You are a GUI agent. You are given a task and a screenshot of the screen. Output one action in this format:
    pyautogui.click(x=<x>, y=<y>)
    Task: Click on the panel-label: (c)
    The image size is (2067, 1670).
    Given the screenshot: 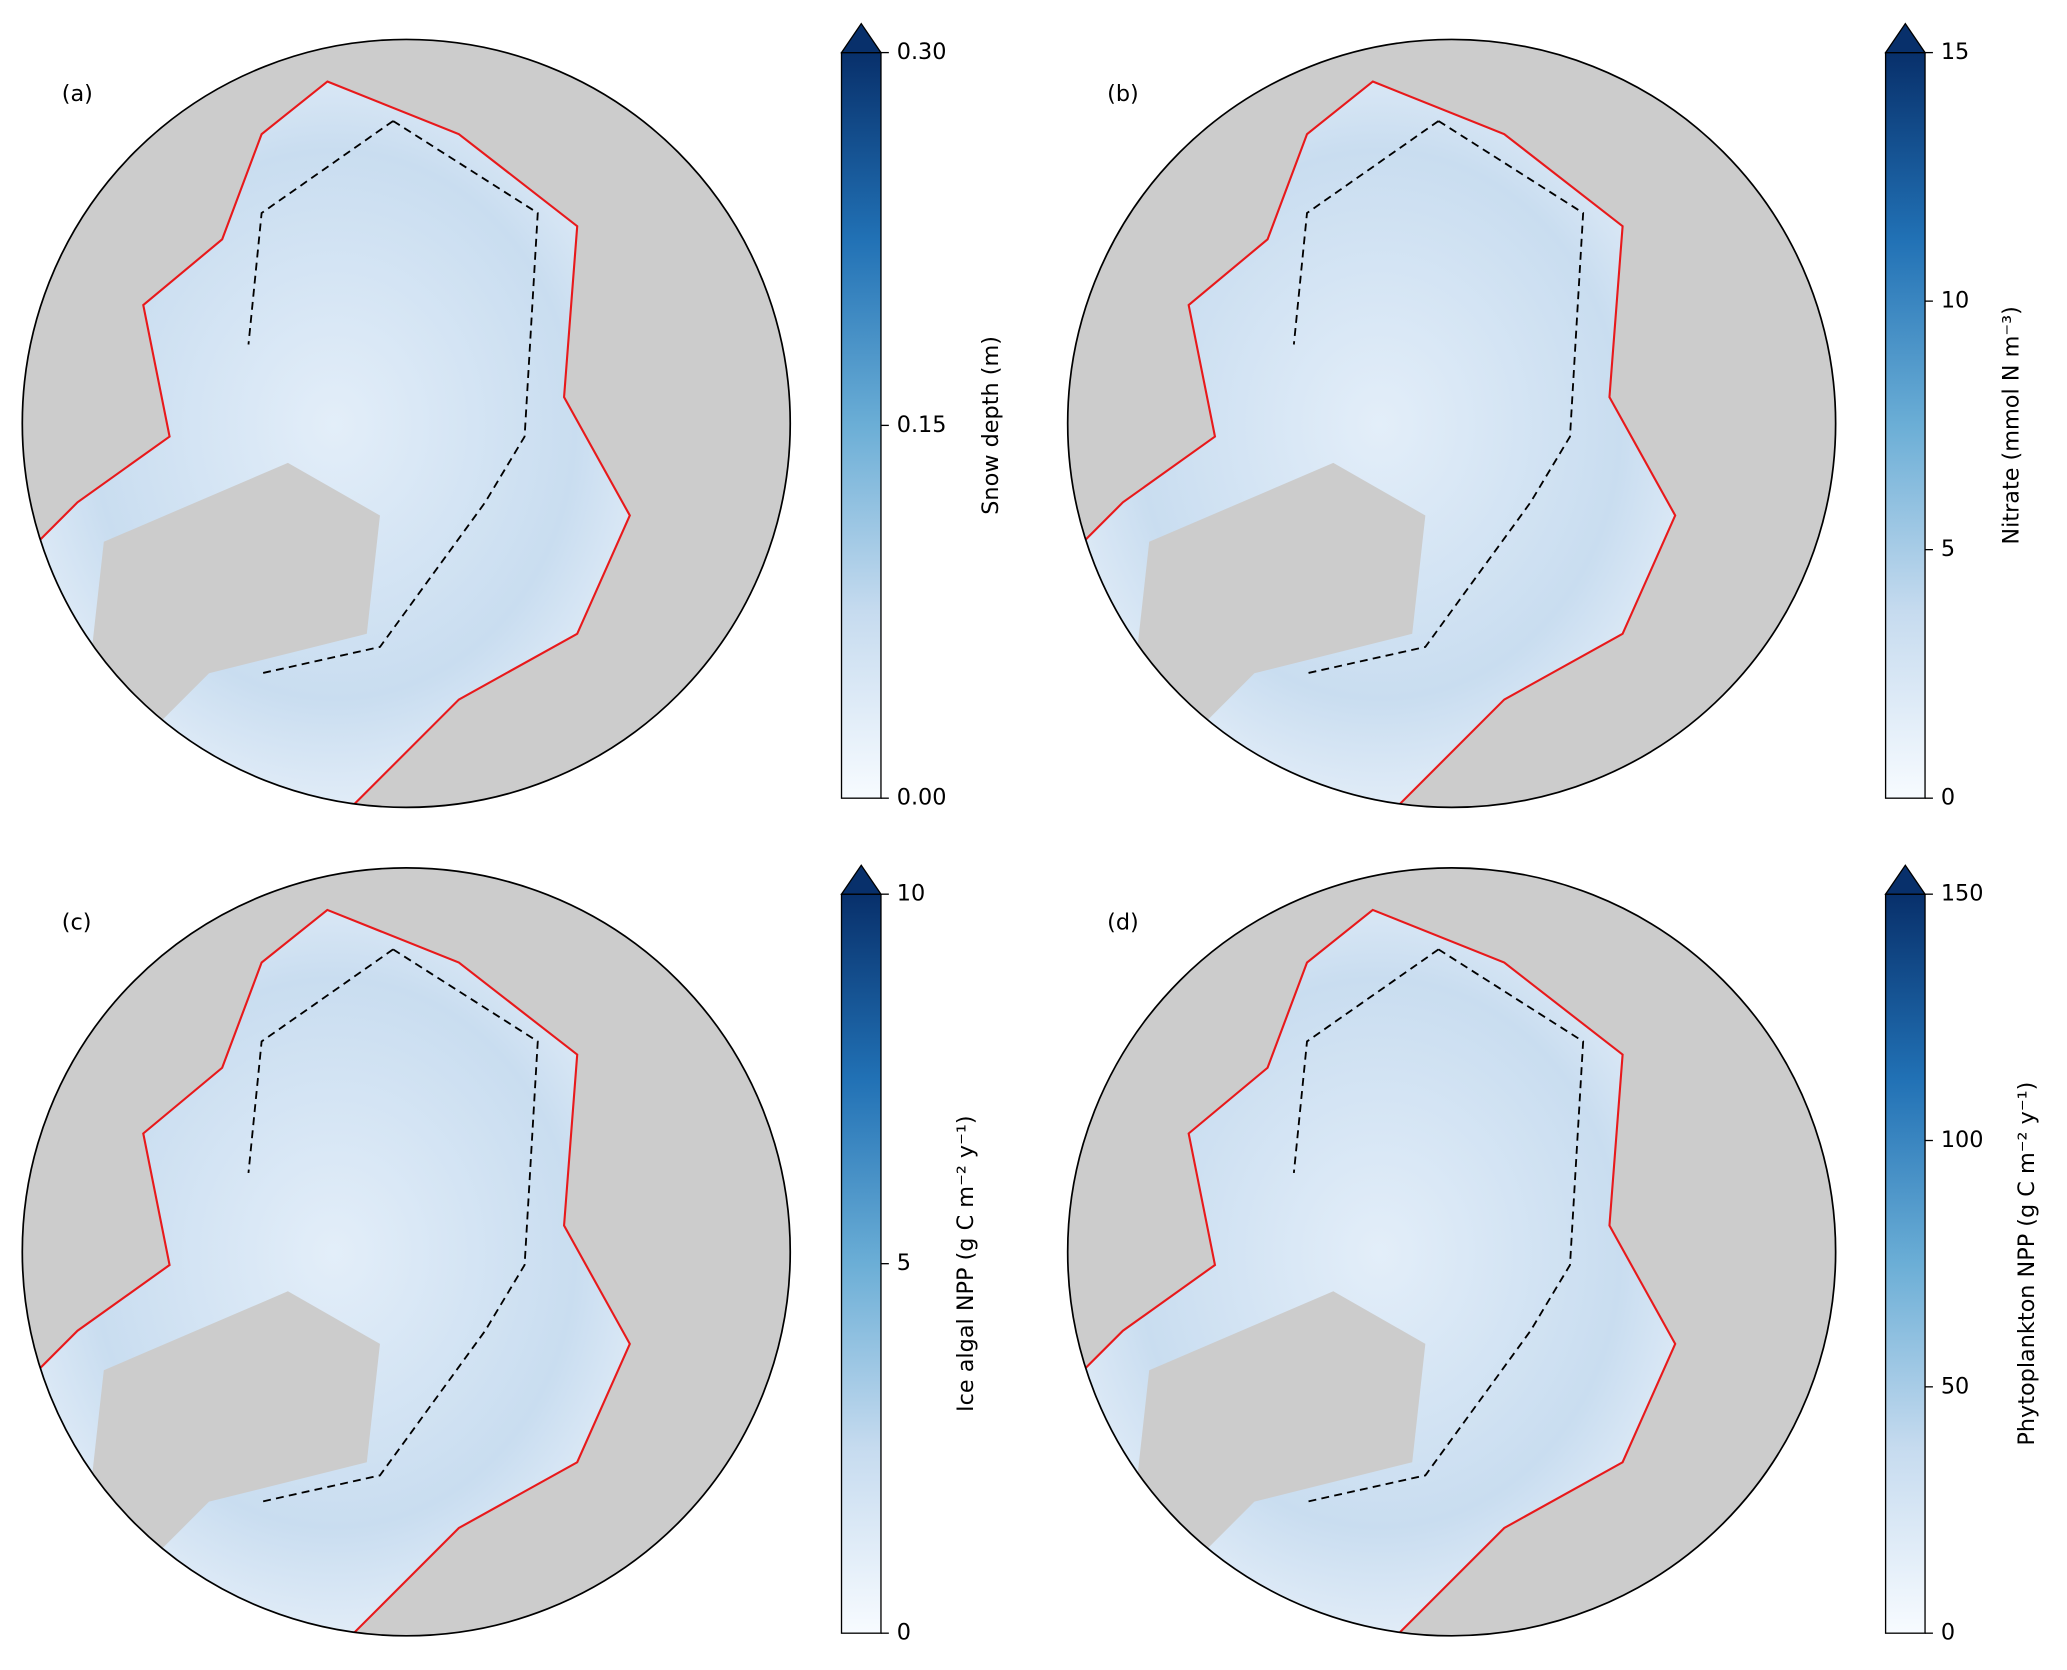 What is the action you would take?
    pyautogui.click(x=77, y=923)
    